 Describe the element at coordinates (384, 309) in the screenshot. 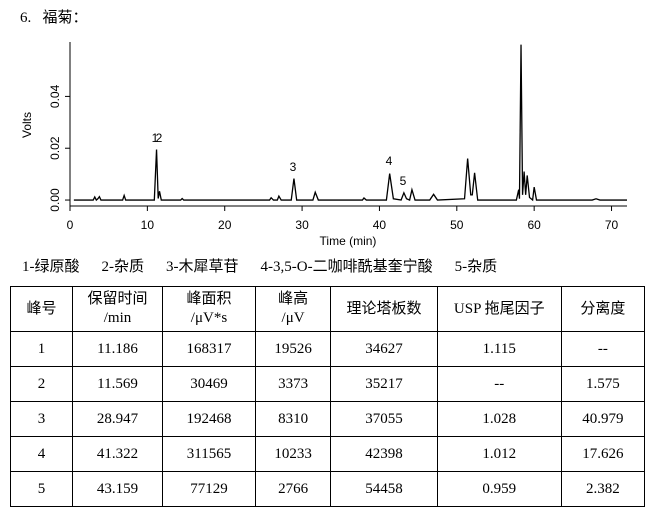

I see `header-cell: 理论塔板数` at that location.